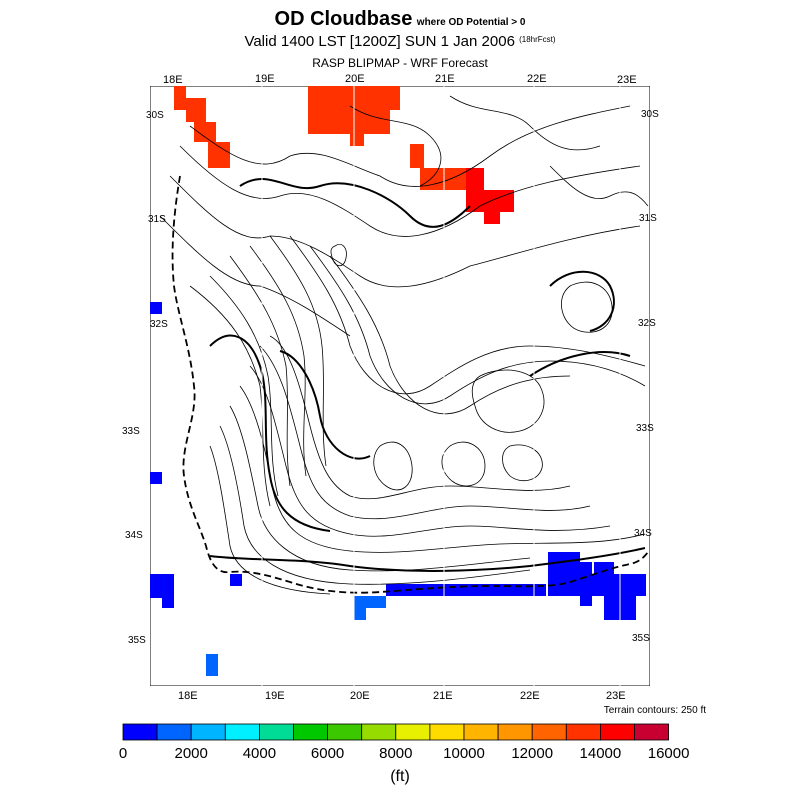 This screenshot has height=800, width=800. What do you see at coordinates (265, 79) in the screenshot?
I see `lon-top-19: 19E` at bounding box center [265, 79].